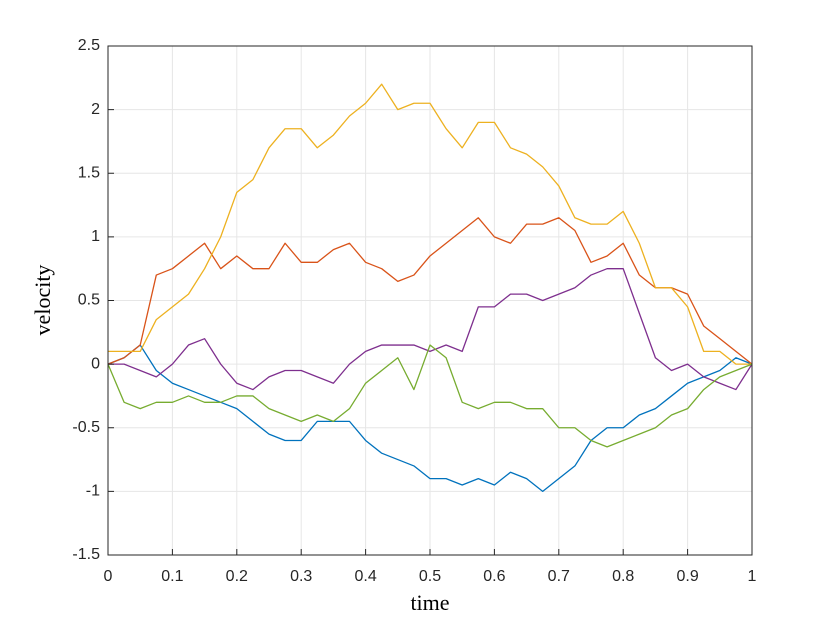 Image resolution: width=830 pixels, height=623 pixels. What do you see at coordinates (494, 576) in the screenshot?
I see `x-tick-label: 0.6` at bounding box center [494, 576].